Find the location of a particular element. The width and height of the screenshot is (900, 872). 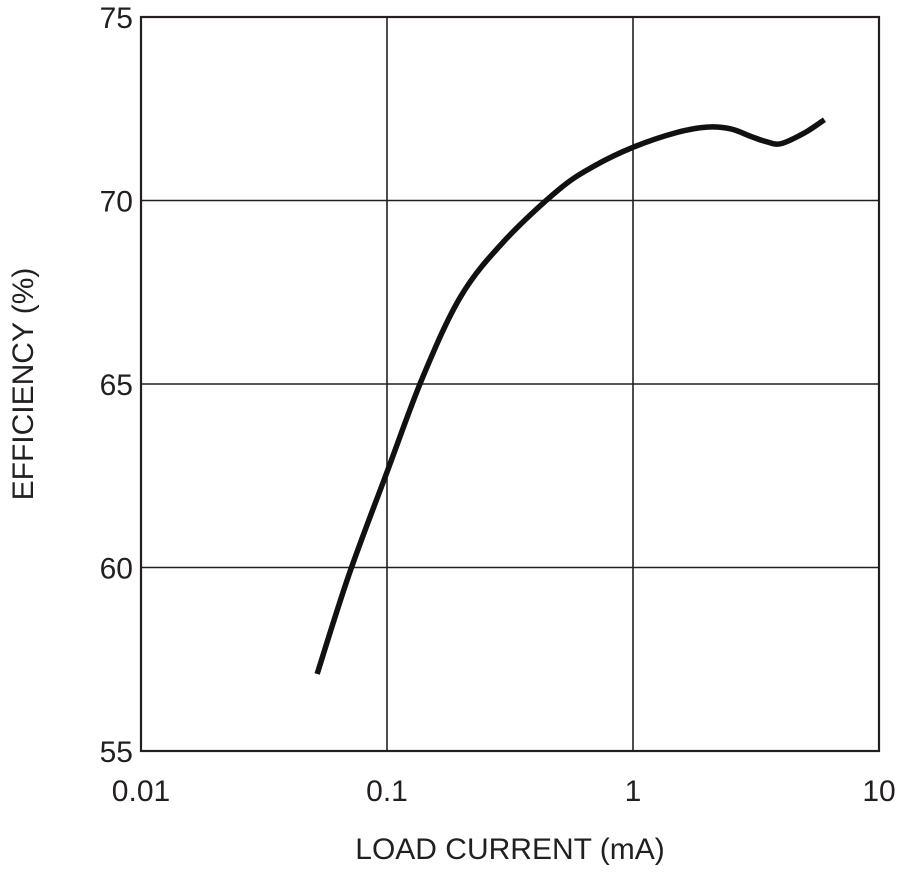

y-tick-label: 65 is located at coordinates (116, 385).